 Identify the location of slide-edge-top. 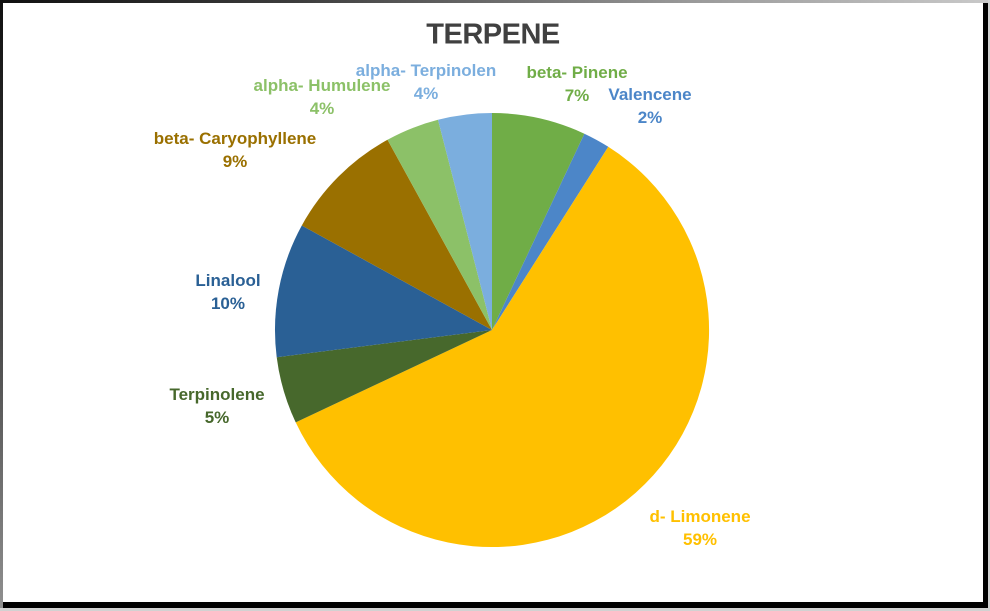
(495, 1).